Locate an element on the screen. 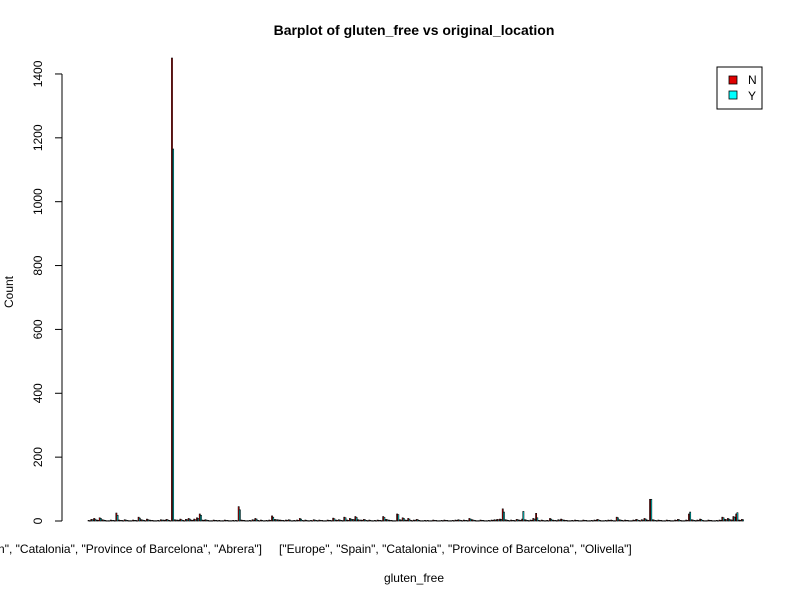 The height and width of the screenshot is (600, 800). y-tick-label: 600 is located at coordinates (38, 329).